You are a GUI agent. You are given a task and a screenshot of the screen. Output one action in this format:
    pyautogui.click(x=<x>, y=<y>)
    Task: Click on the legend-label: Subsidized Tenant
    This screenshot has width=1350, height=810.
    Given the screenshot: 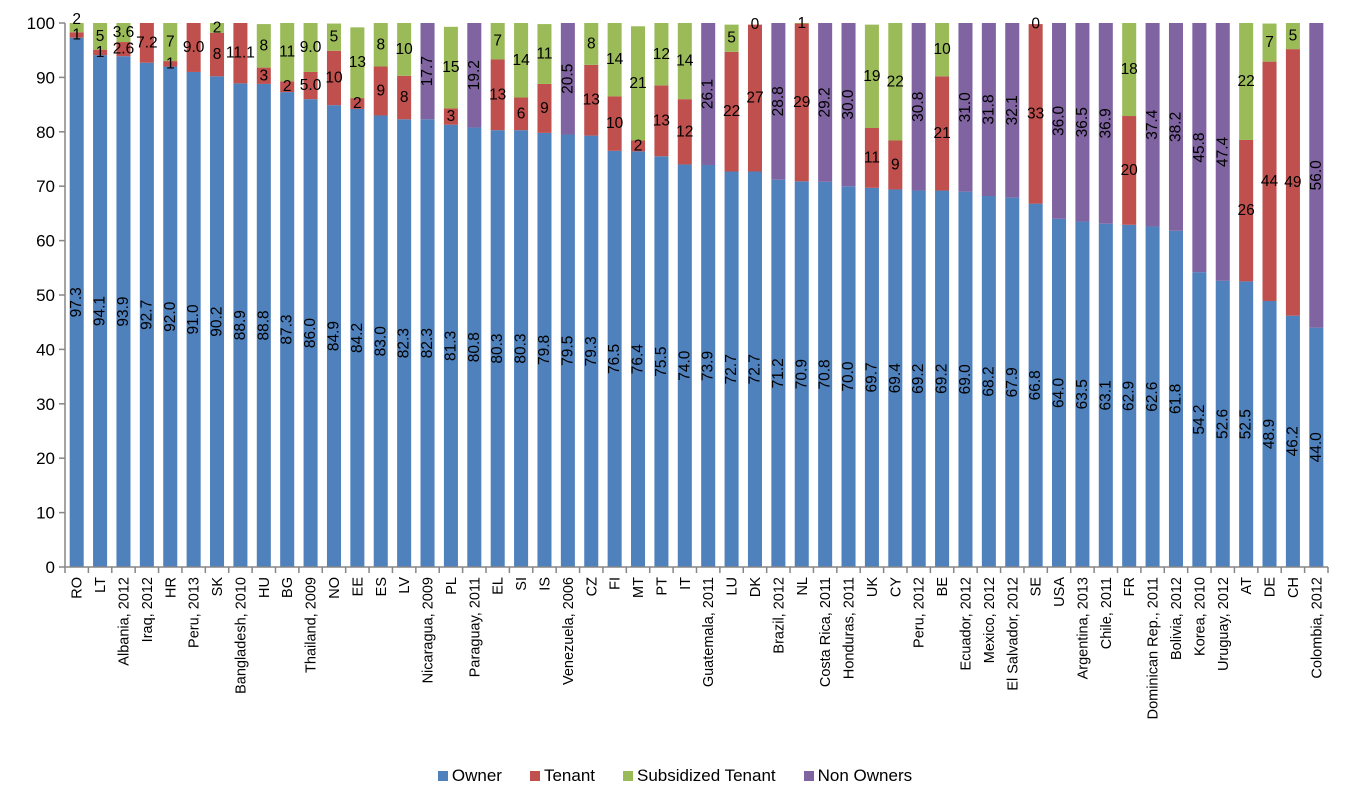 What is the action you would take?
    pyautogui.click(x=706, y=775)
    